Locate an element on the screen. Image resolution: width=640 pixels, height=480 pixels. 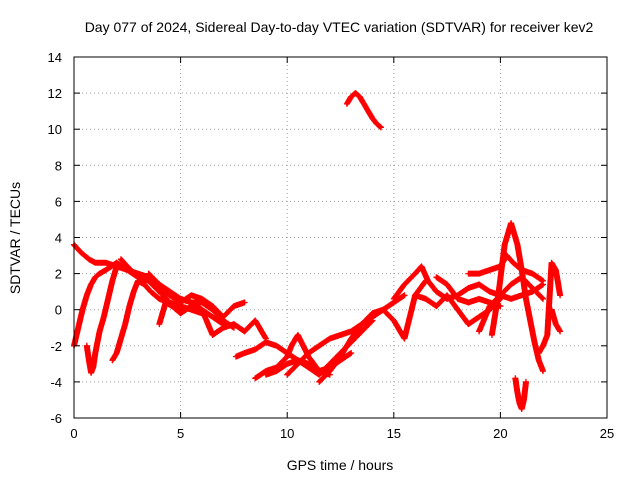
x-tick-label: 25 is located at coordinates (607, 433).